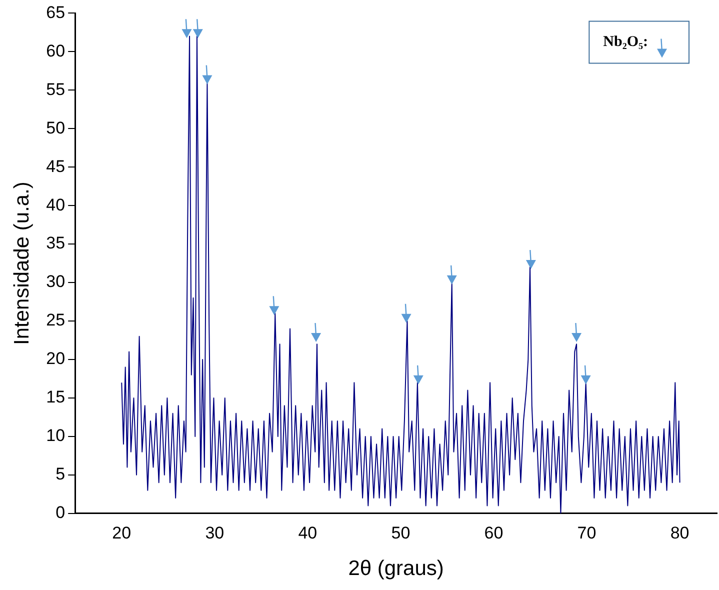  Describe the element at coordinates (61, 512) in the screenshot. I see `y-tick-label: 0` at that location.